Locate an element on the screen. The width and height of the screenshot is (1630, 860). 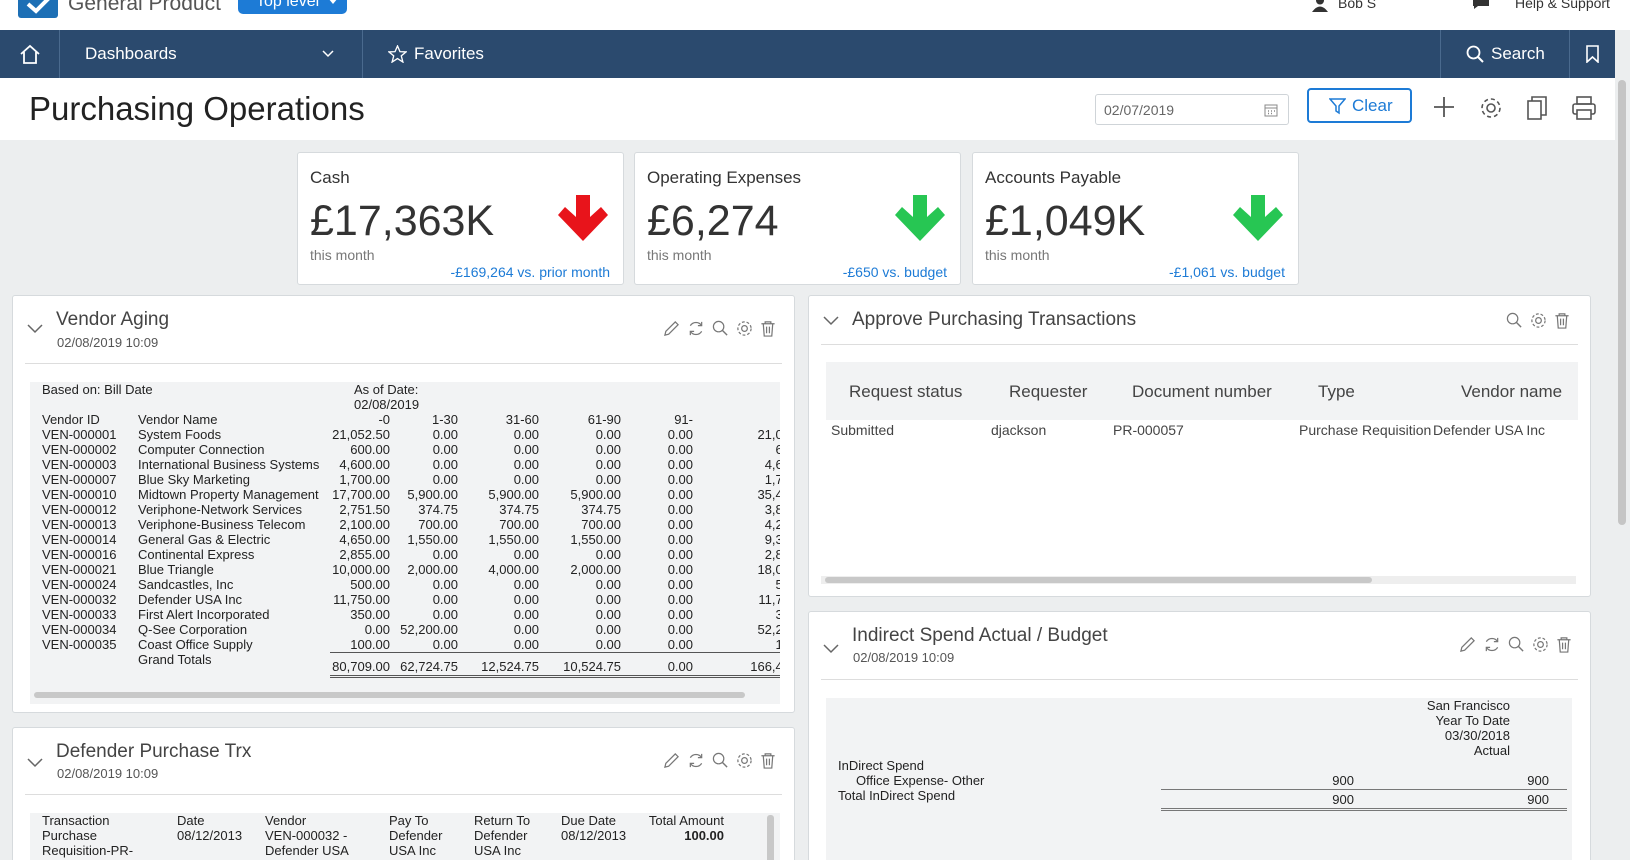
column-header: 1-30 is located at coordinates (444, 419).